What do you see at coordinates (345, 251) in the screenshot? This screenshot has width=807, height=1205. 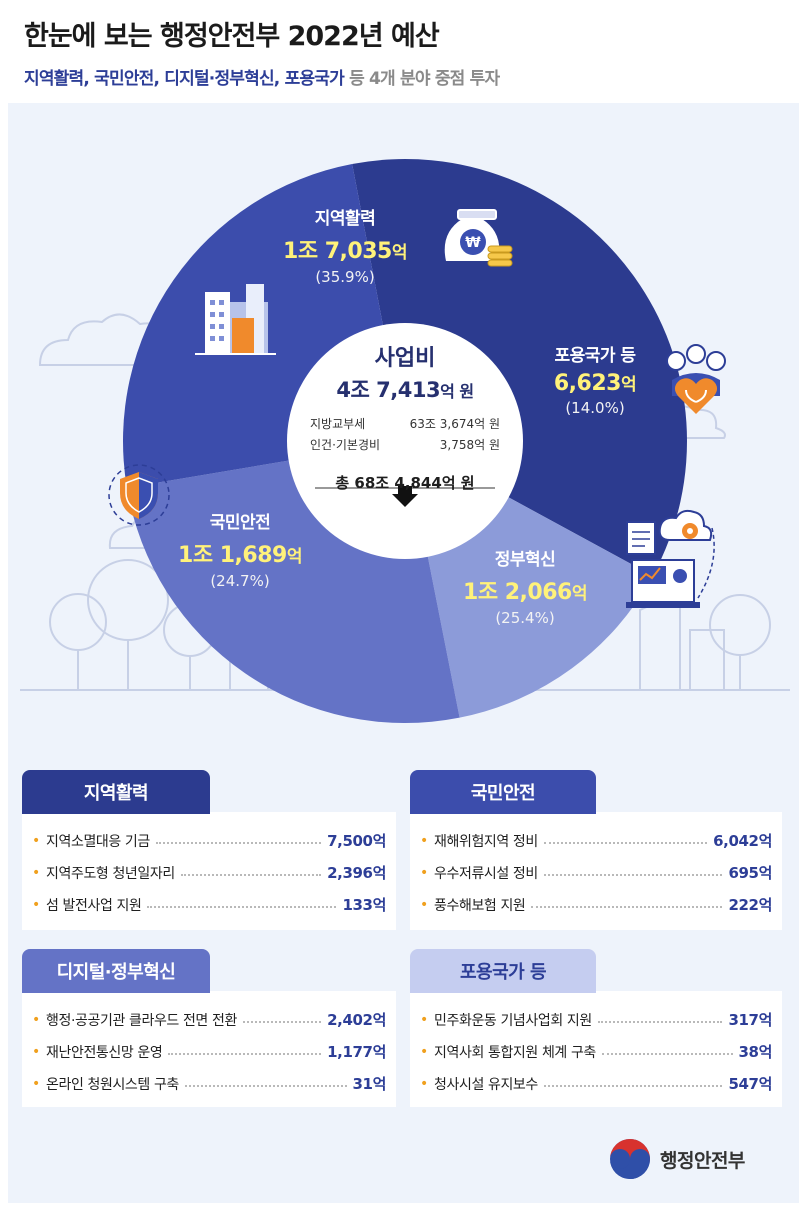 I see `segment-amount: 1조 7,035억` at bounding box center [345, 251].